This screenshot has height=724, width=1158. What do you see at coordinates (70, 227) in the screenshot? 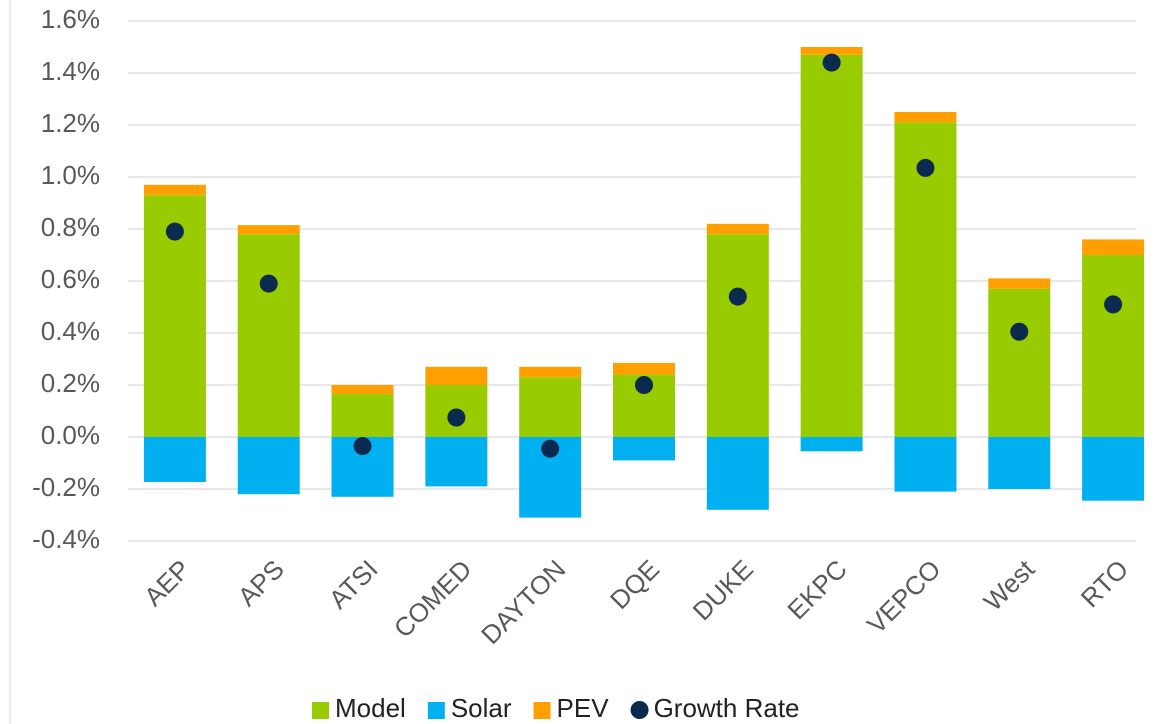
I see `y-tick-label: 0.8%` at bounding box center [70, 227].